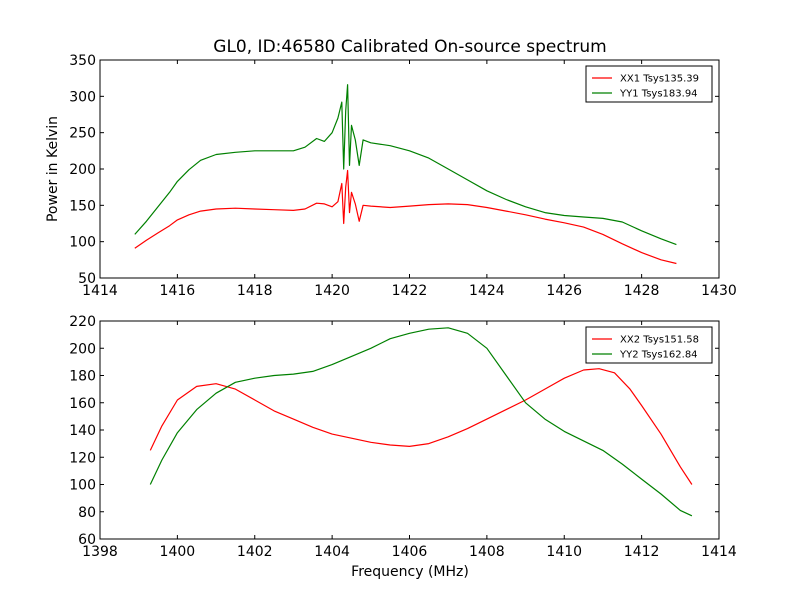  Describe the element at coordinates (82, 322) in the screenshot. I see `y-tick-label: 220` at that location.